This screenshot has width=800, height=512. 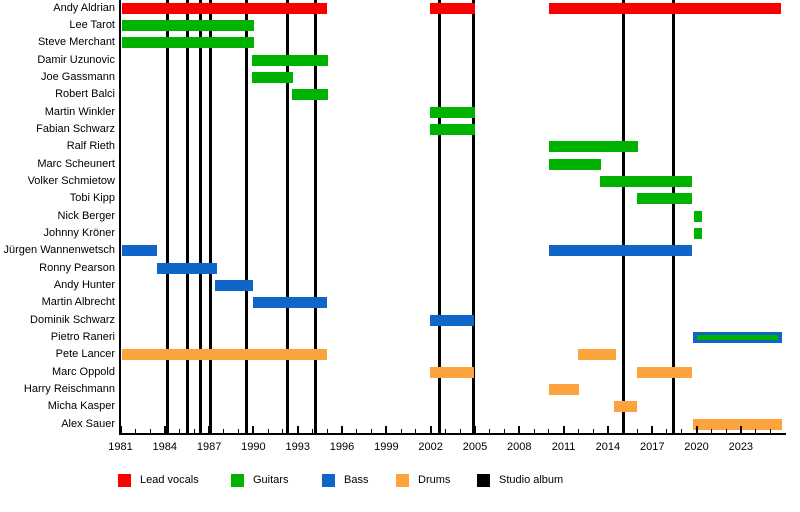 What do you see at coordinates (79, 111) in the screenshot?
I see `member-label: Martin Winkler` at bounding box center [79, 111].